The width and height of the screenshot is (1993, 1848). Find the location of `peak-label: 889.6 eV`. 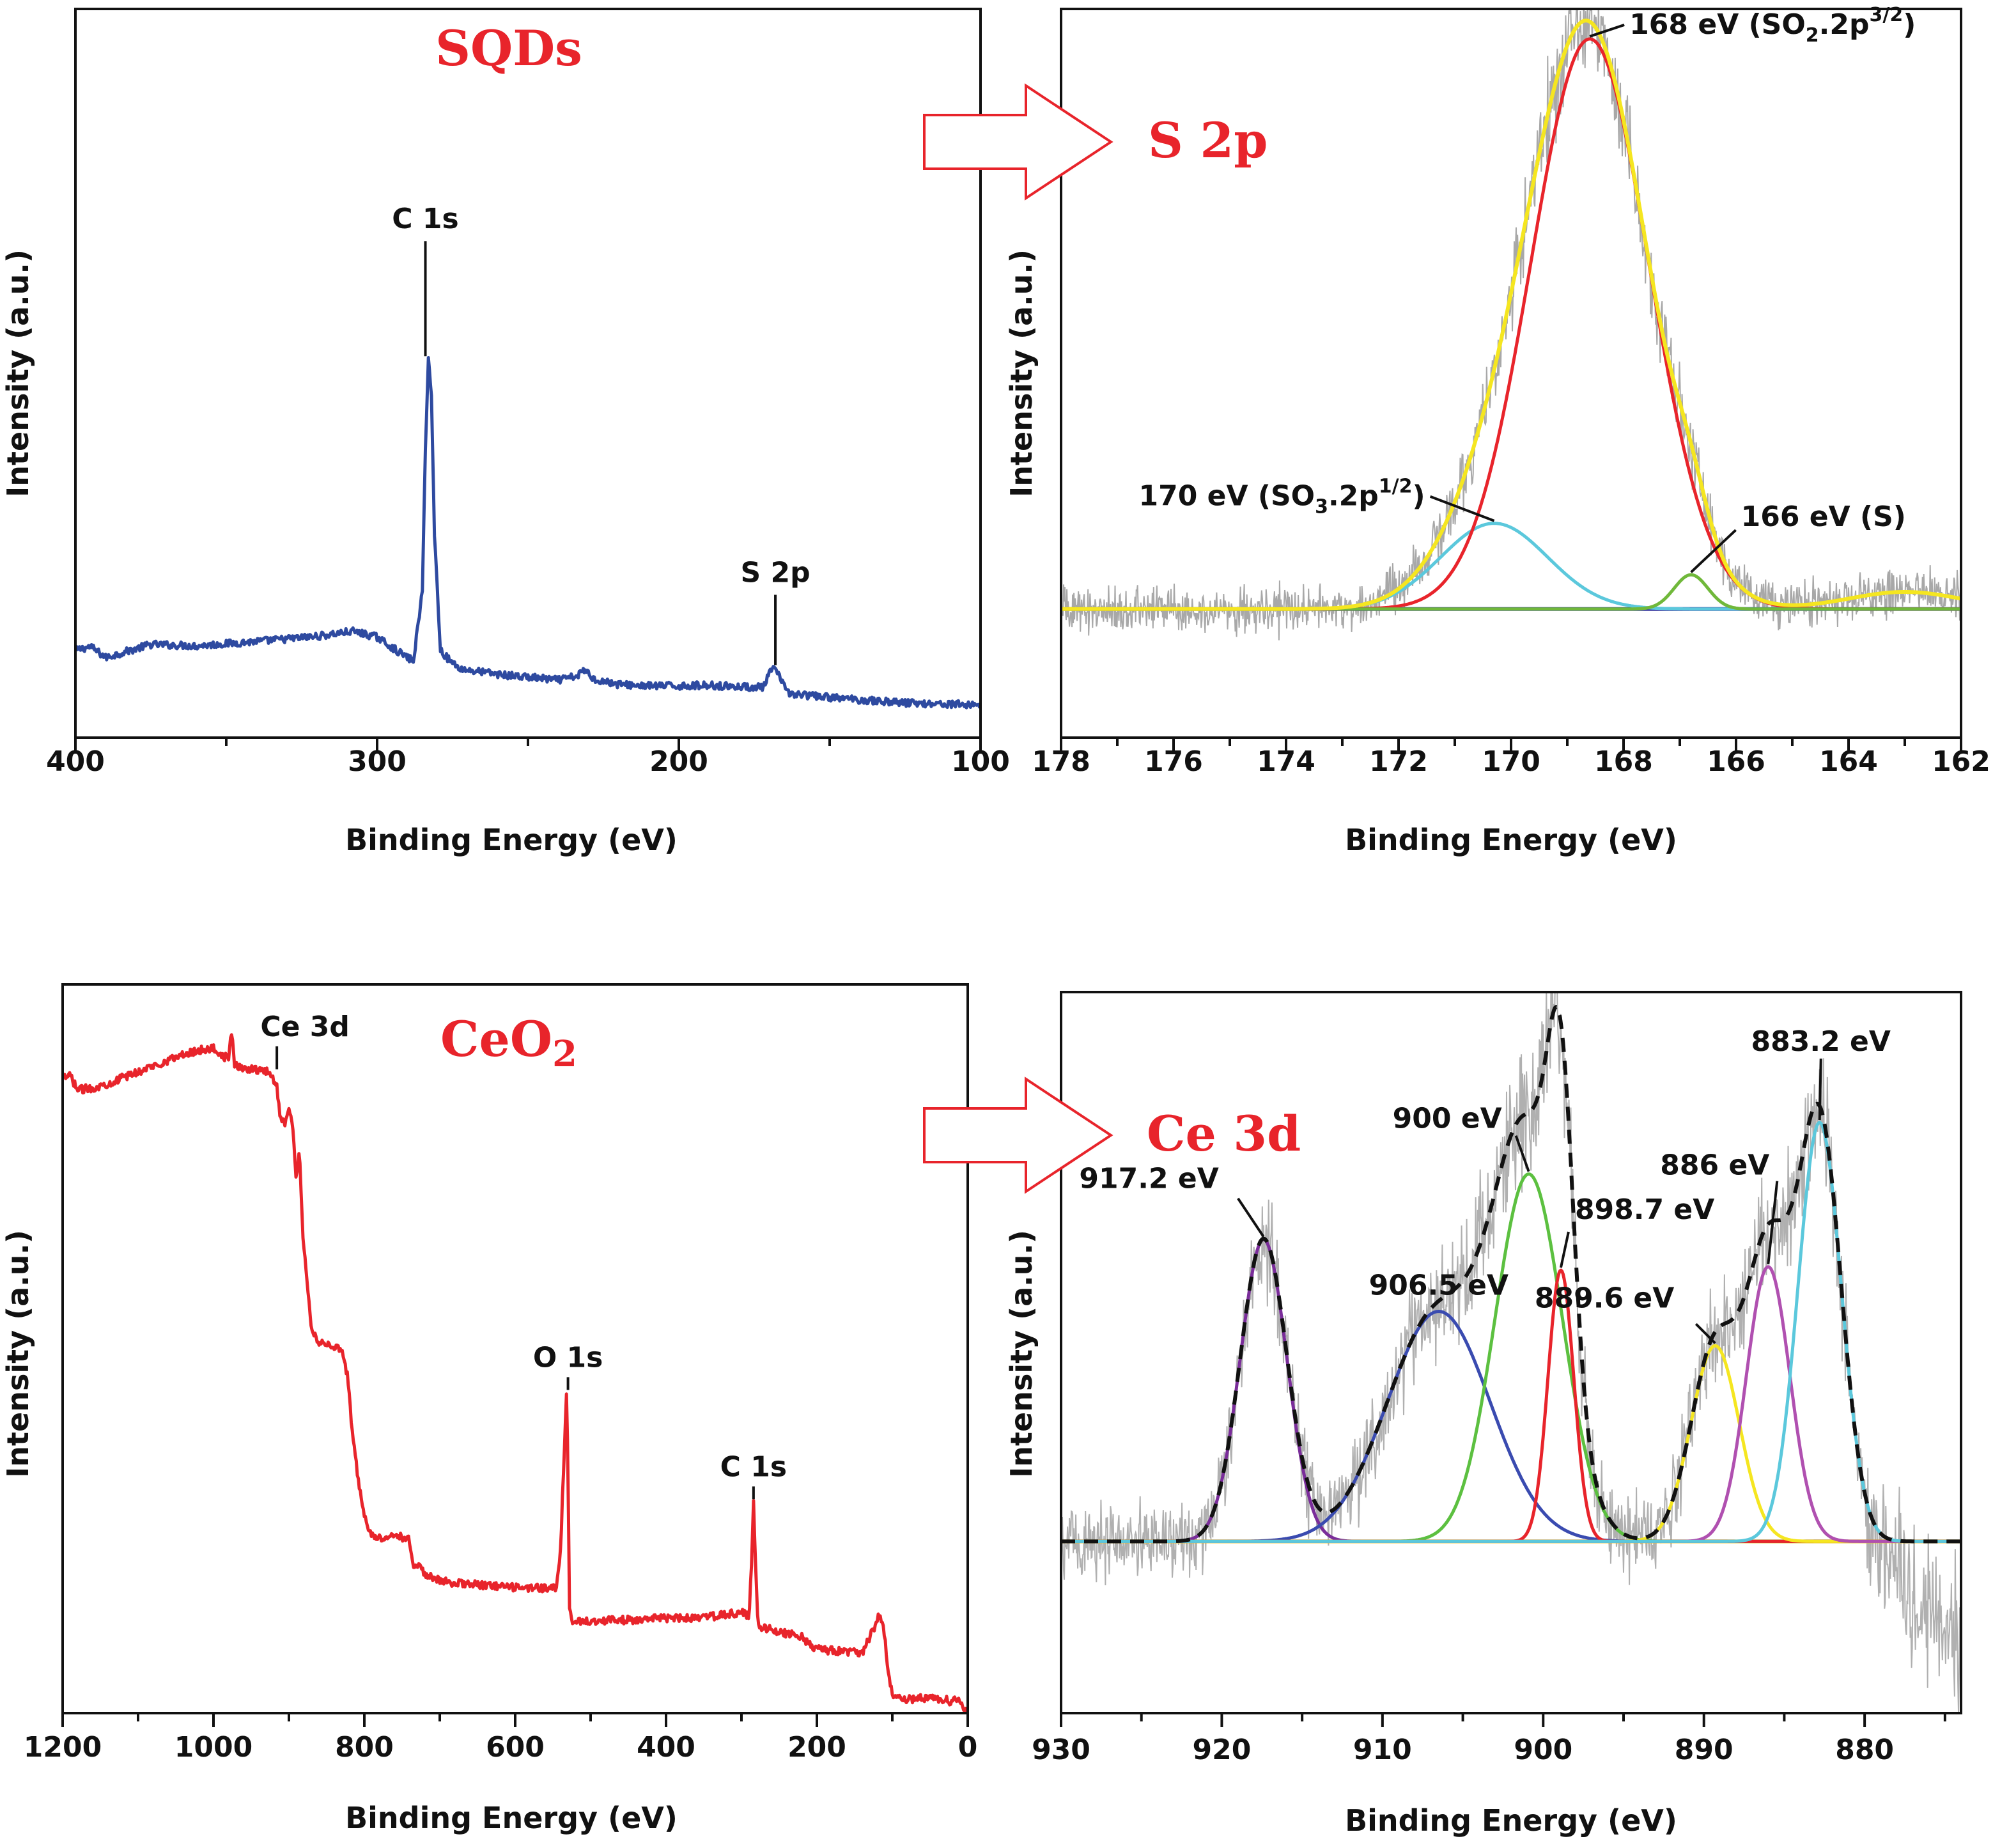

peak-label: 889.6 eV is located at coordinates (1605, 1298).